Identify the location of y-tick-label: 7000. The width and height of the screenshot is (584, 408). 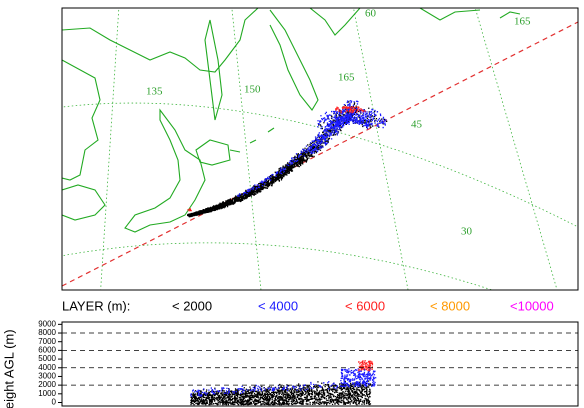
(47, 341).